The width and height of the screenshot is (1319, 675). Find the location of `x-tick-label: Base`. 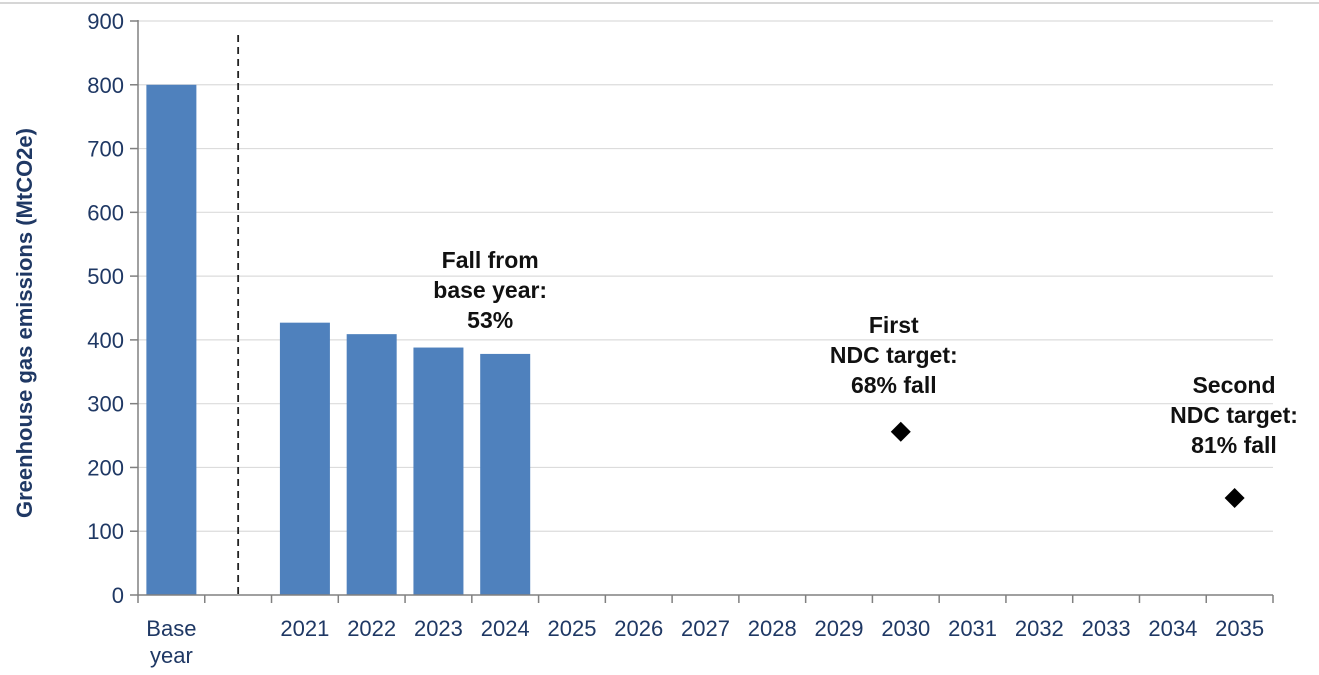

x-tick-label: Base is located at coordinates (171, 628).